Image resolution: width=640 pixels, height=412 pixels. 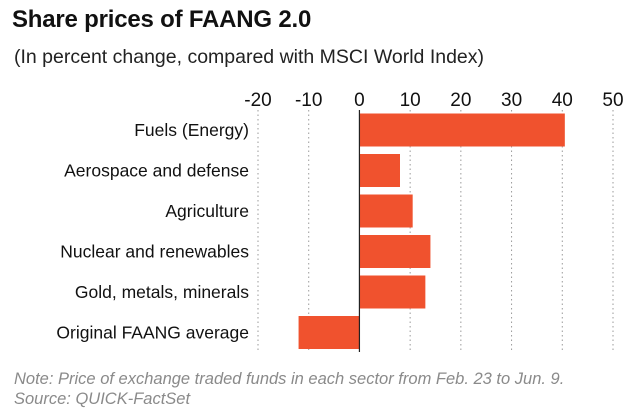 I want to click on x-tick-label: 30, so click(x=511, y=100).